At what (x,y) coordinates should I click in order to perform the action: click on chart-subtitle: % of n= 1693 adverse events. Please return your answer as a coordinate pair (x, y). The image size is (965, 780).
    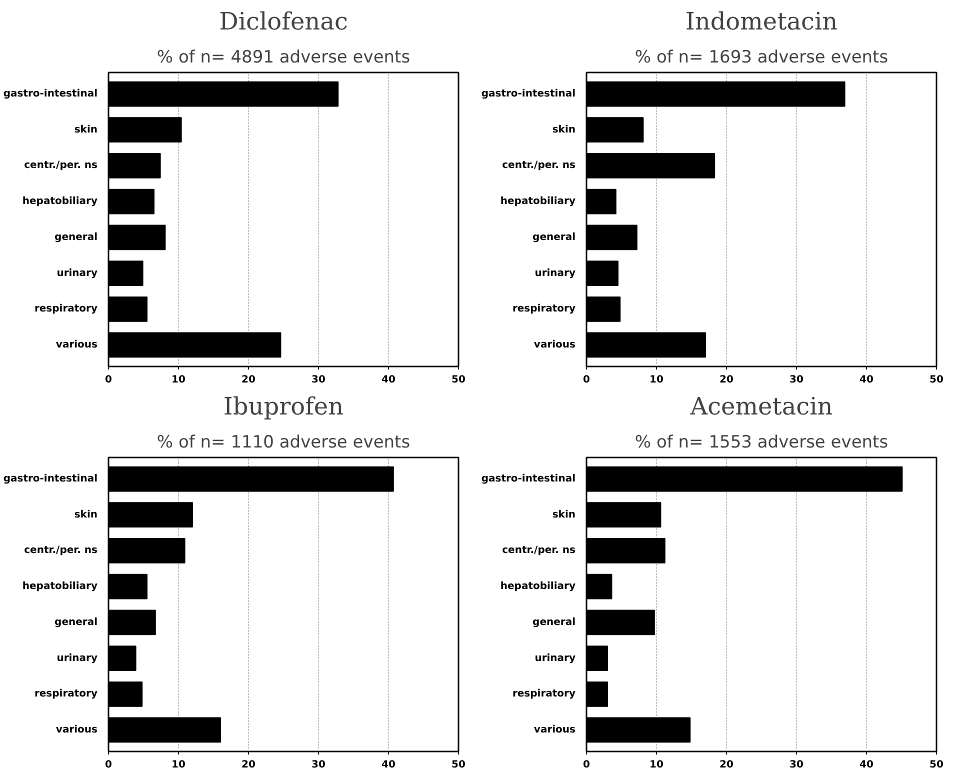
    Looking at the image, I should click on (761, 58).